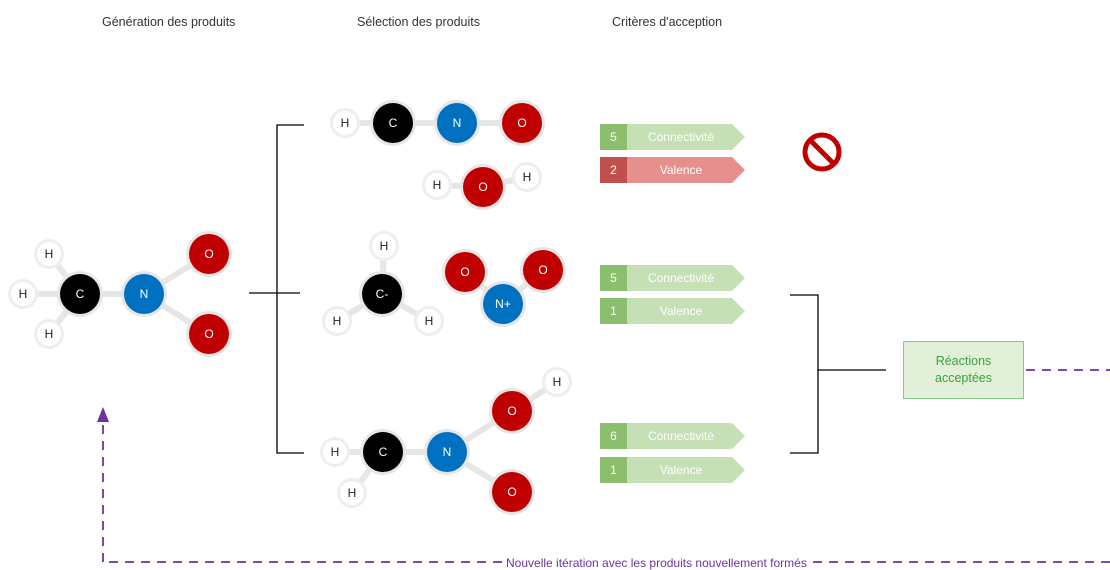 The width and height of the screenshot is (1110, 570). What do you see at coordinates (963, 361) in the screenshot?
I see `accepted-line1: Réactions` at bounding box center [963, 361].